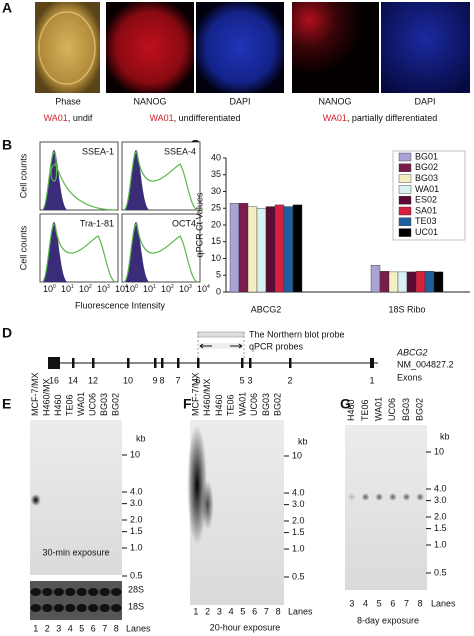 This screenshot has width=474, height=636. Describe the element at coordinates (167, 289) in the screenshot. I see `x-tick-label: 10²` at that location.